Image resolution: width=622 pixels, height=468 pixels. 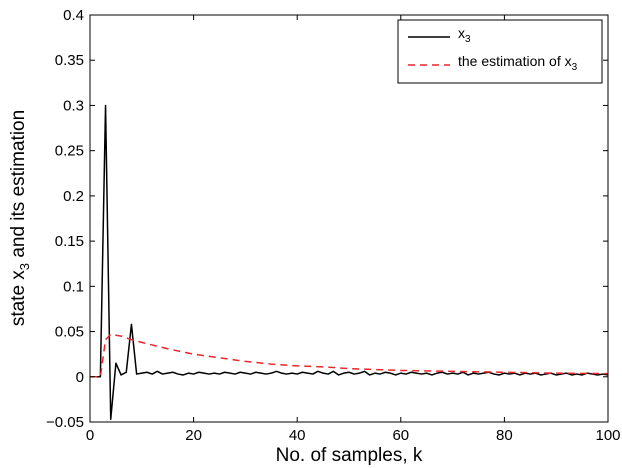 I want to click on legend-label-estimation: the estimation of x3, so click(x=518, y=63).